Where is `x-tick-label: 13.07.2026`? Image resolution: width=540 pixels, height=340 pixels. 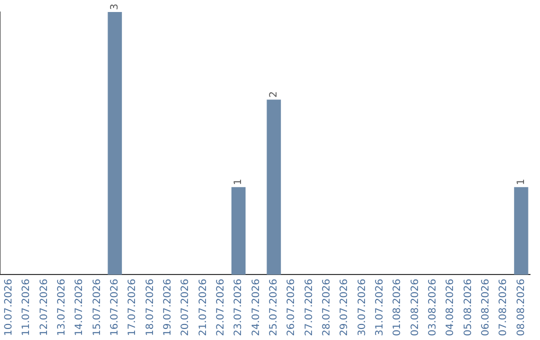
x-tick-label: 13.07.2026 is located at coordinates (62, 307).